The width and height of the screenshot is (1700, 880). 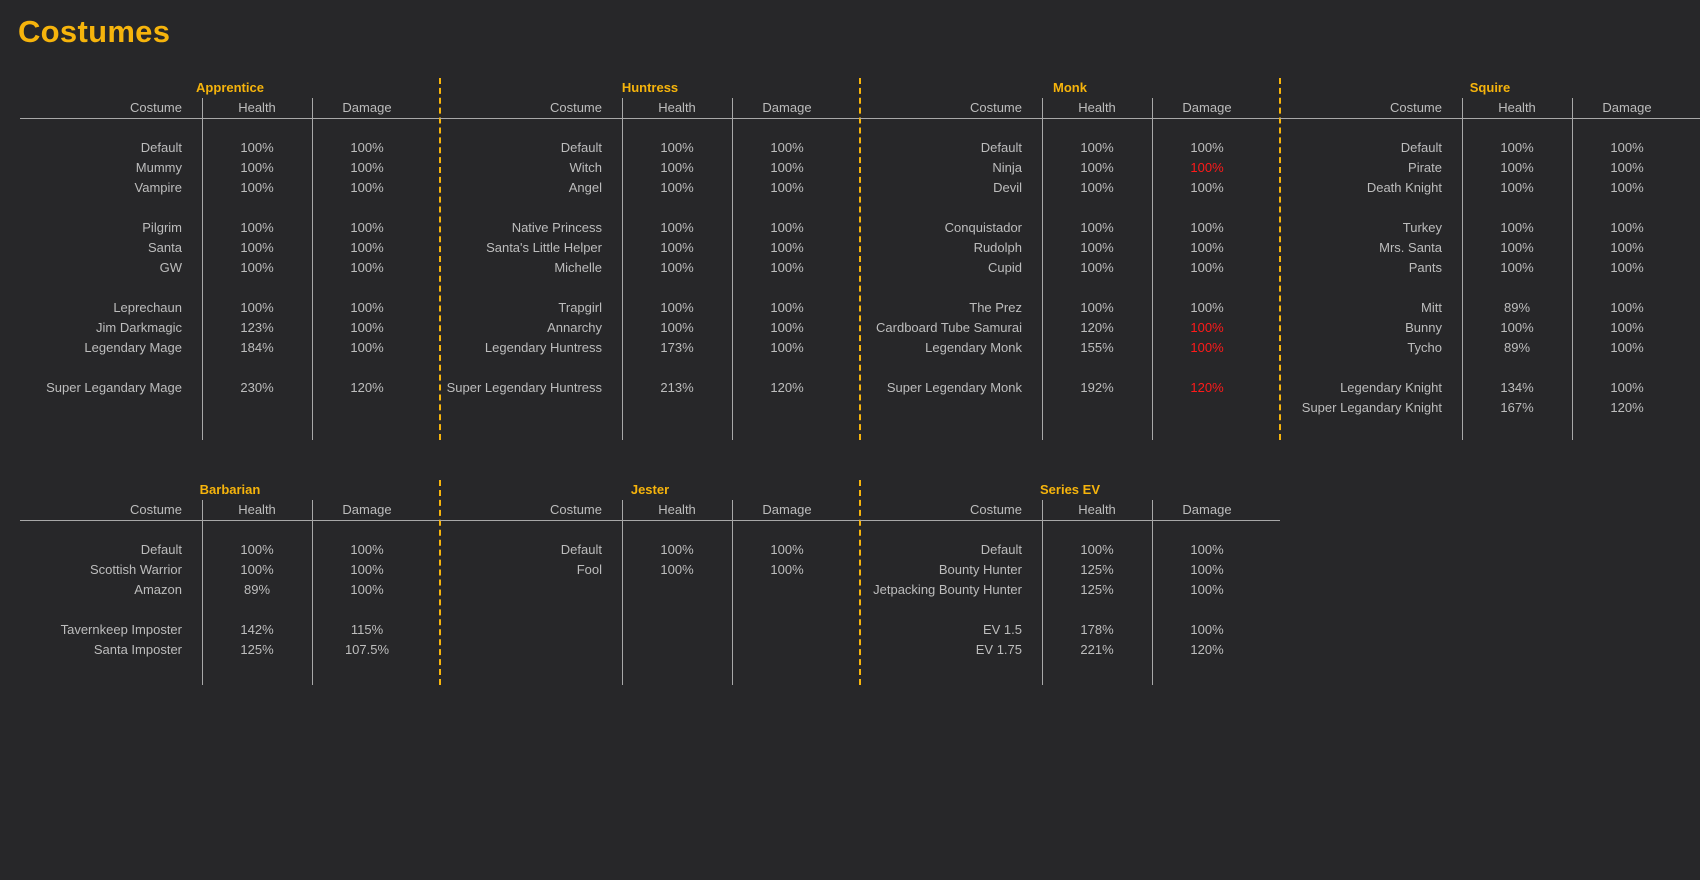 What do you see at coordinates (1424, 347) in the screenshot?
I see `costume-name: Tycho` at bounding box center [1424, 347].